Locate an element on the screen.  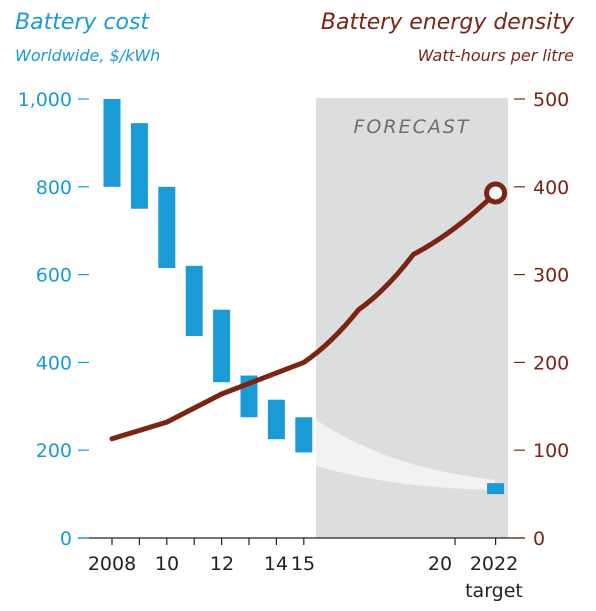
x-tick-label: 2022 is located at coordinates (494, 564).